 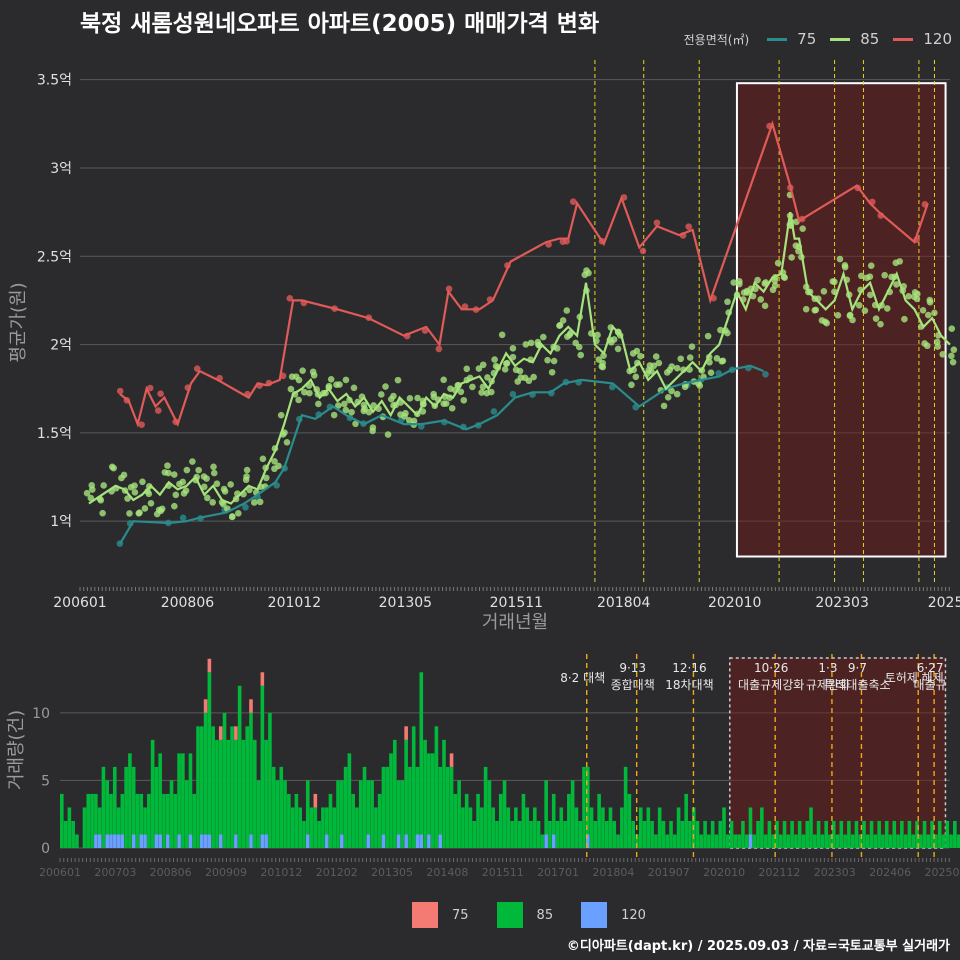 I want to click on price-y-tick-label: 2.5억, so click(x=54, y=257).